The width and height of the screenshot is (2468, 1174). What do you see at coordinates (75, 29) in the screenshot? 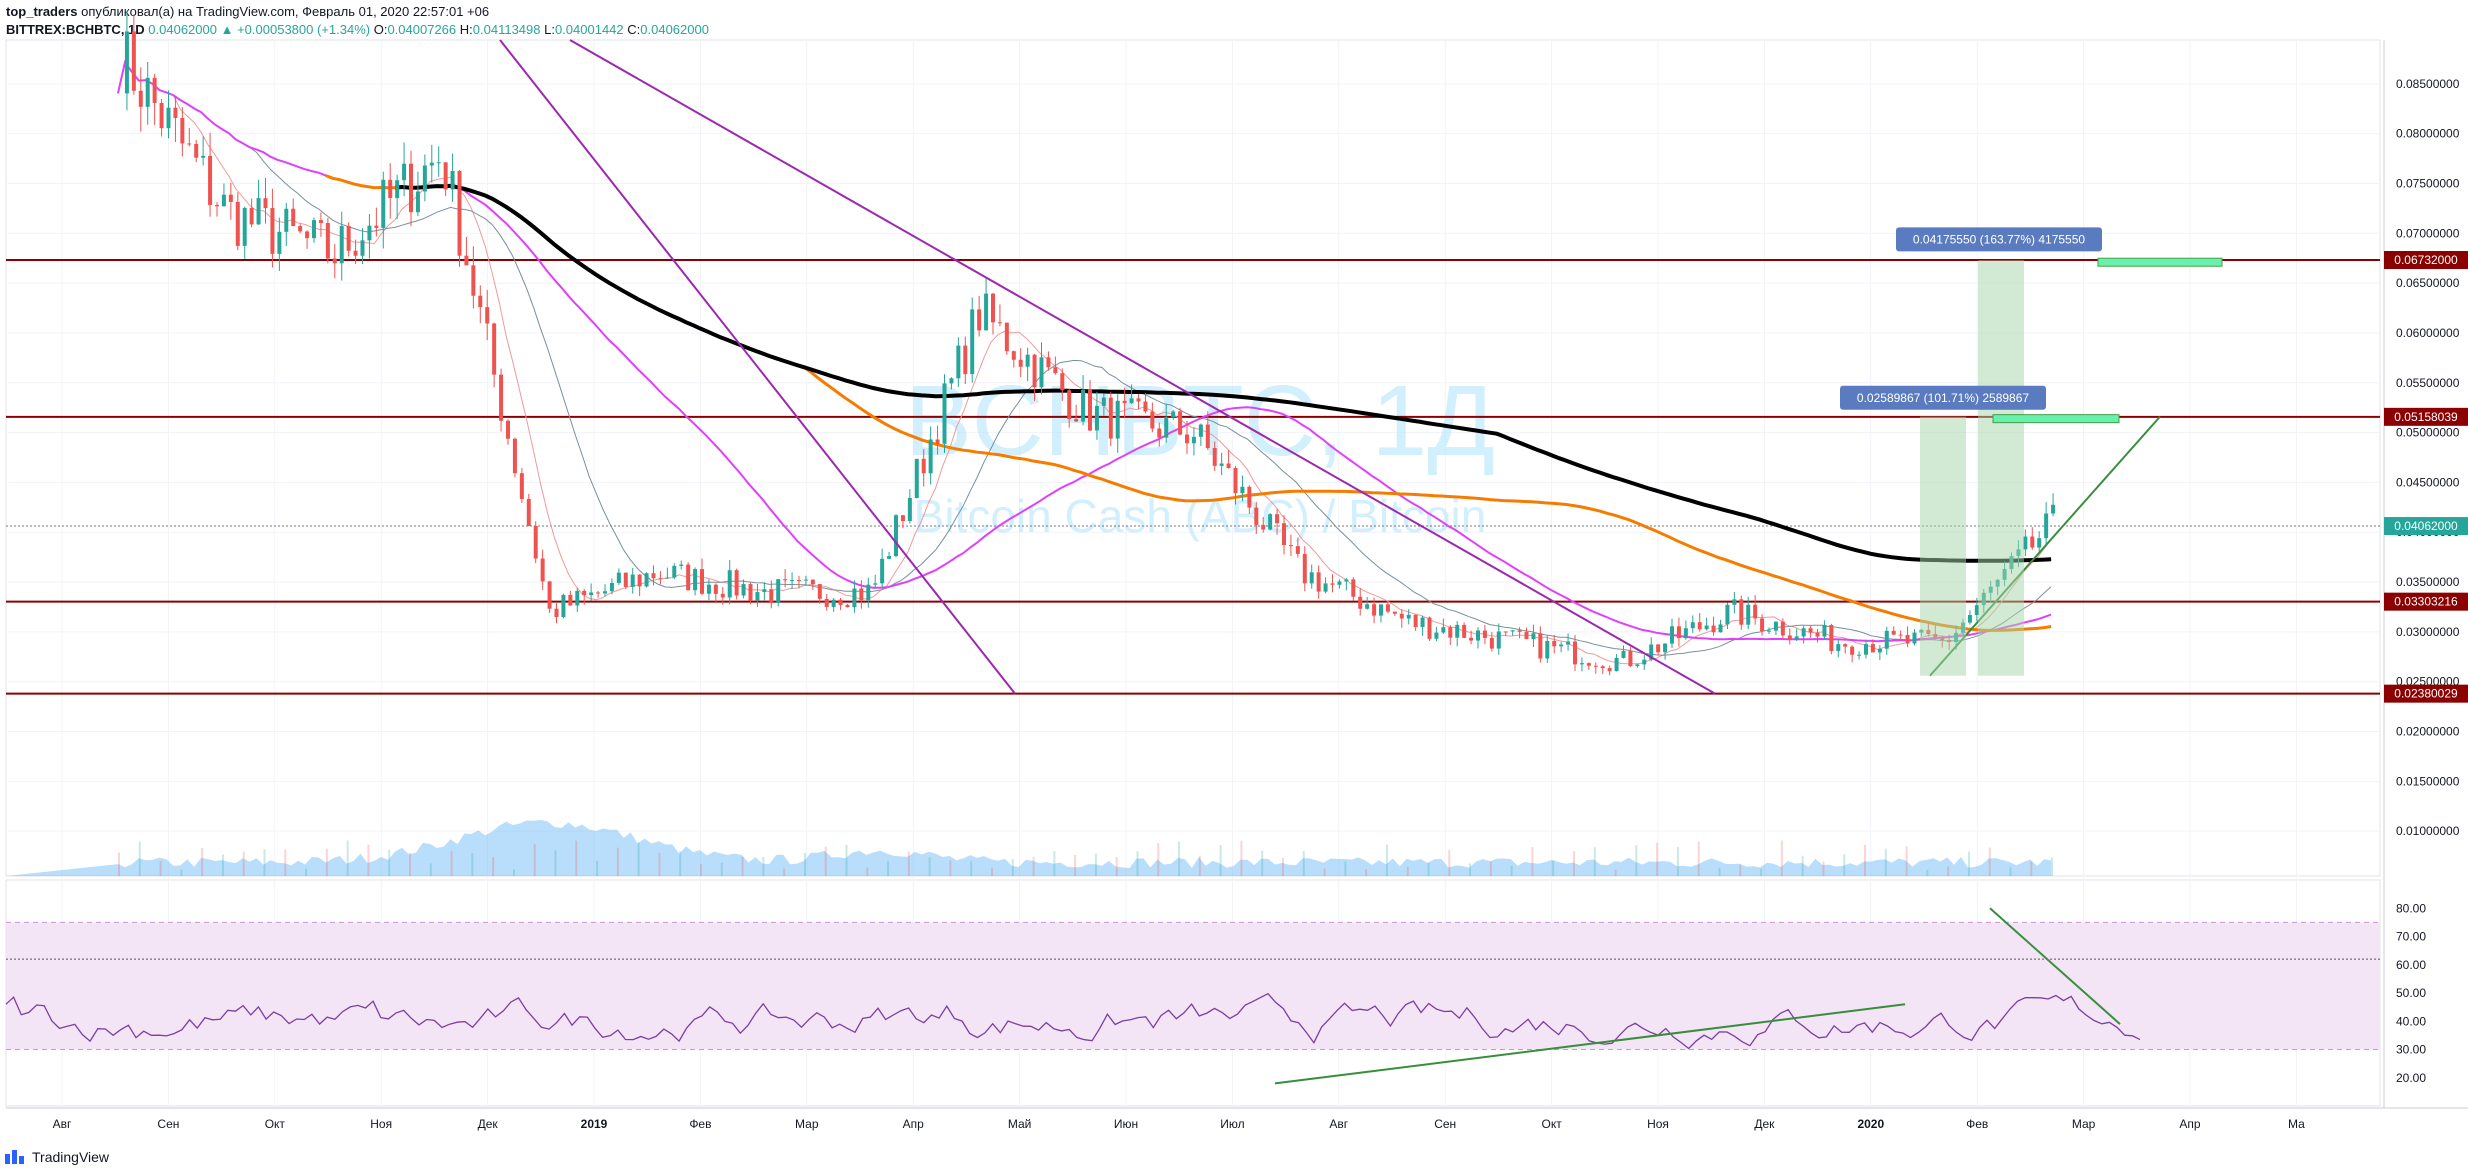
I see `symbol-label: BITTREX:BCHBTC, 1D` at bounding box center [75, 29].